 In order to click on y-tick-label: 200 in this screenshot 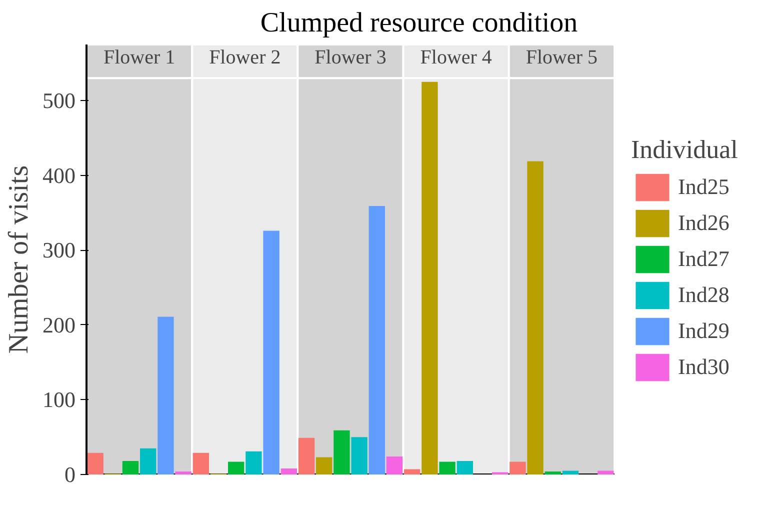, I will do `click(59, 325)`.